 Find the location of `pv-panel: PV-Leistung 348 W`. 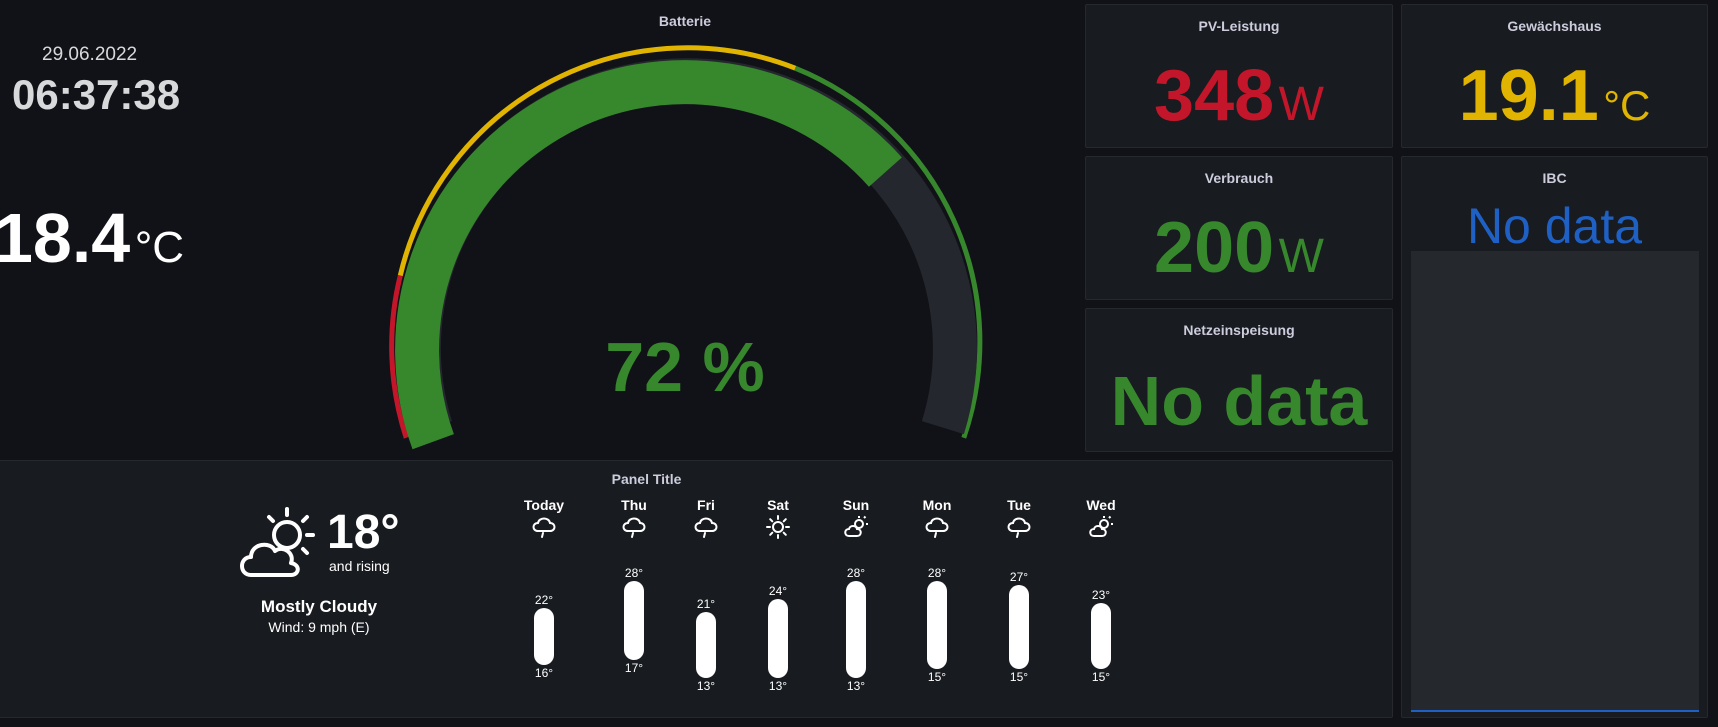

pv-panel: PV-Leistung 348 W is located at coordinates (1239, 76).